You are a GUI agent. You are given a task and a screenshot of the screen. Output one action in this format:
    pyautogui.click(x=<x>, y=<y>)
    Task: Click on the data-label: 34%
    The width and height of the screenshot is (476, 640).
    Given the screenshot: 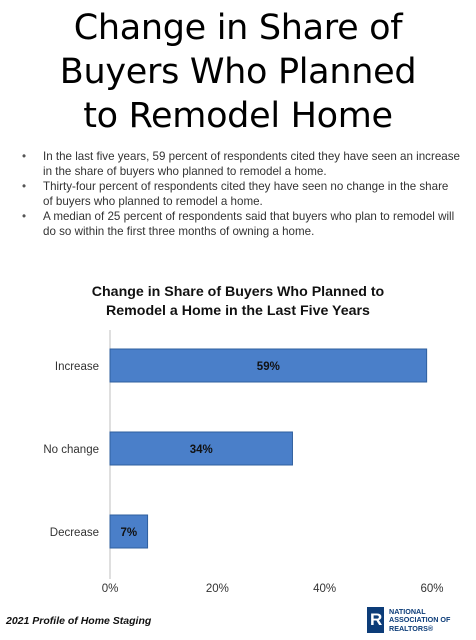 What is the action you would take?
    pyautogui.click(x=201, y=450)
    